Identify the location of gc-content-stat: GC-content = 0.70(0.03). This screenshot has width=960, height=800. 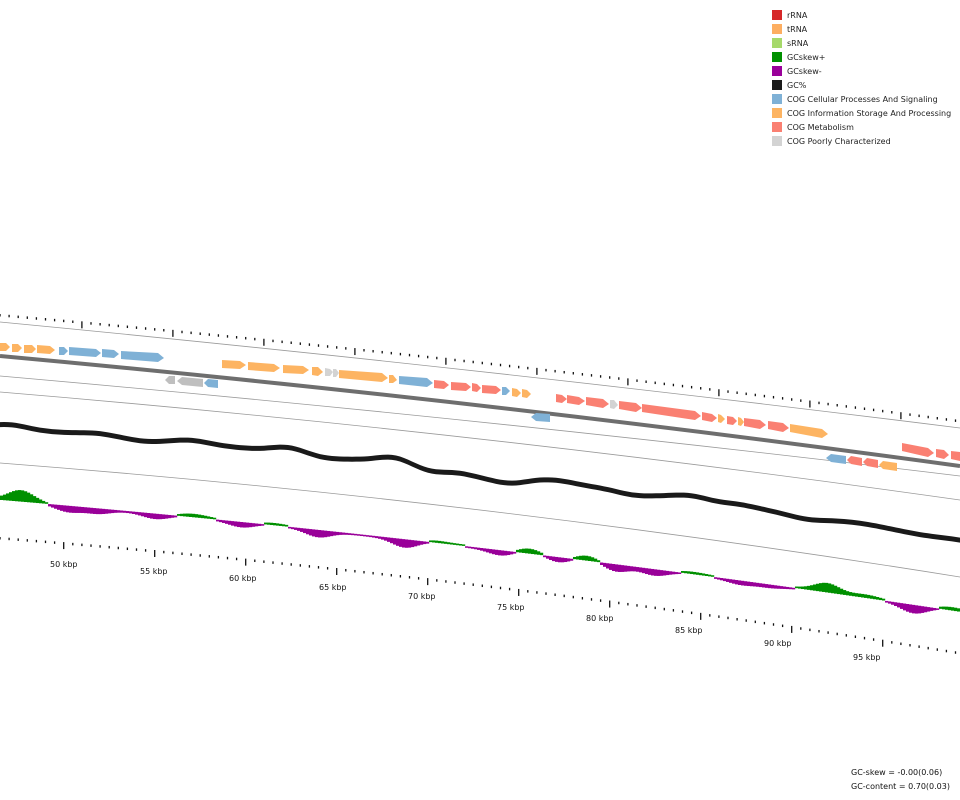
(900, 786).